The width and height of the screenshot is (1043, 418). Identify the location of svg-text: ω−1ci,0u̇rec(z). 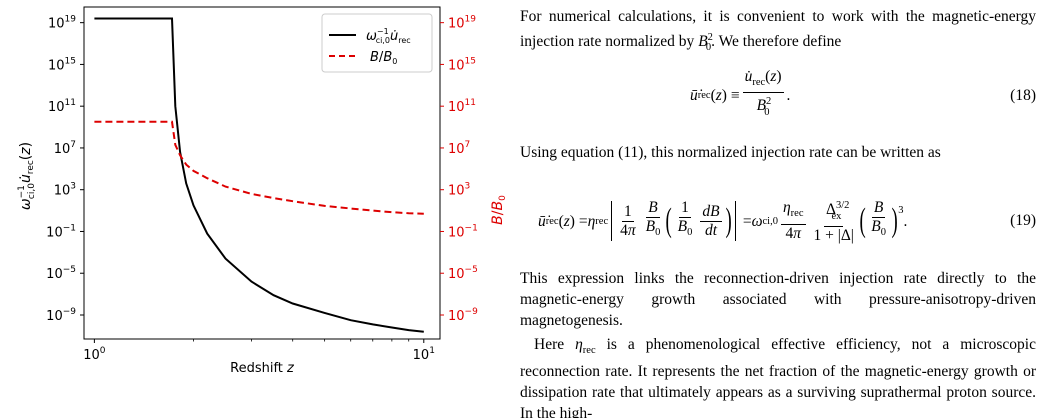
(27, 176).